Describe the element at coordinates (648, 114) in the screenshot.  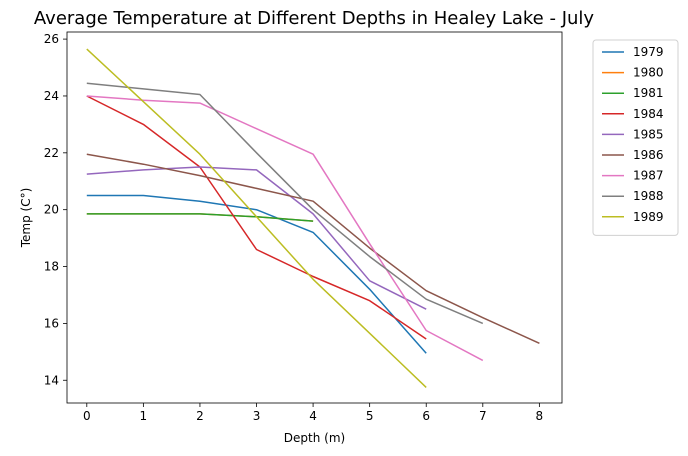
I see `legend-label-1984: 1984` at that location.